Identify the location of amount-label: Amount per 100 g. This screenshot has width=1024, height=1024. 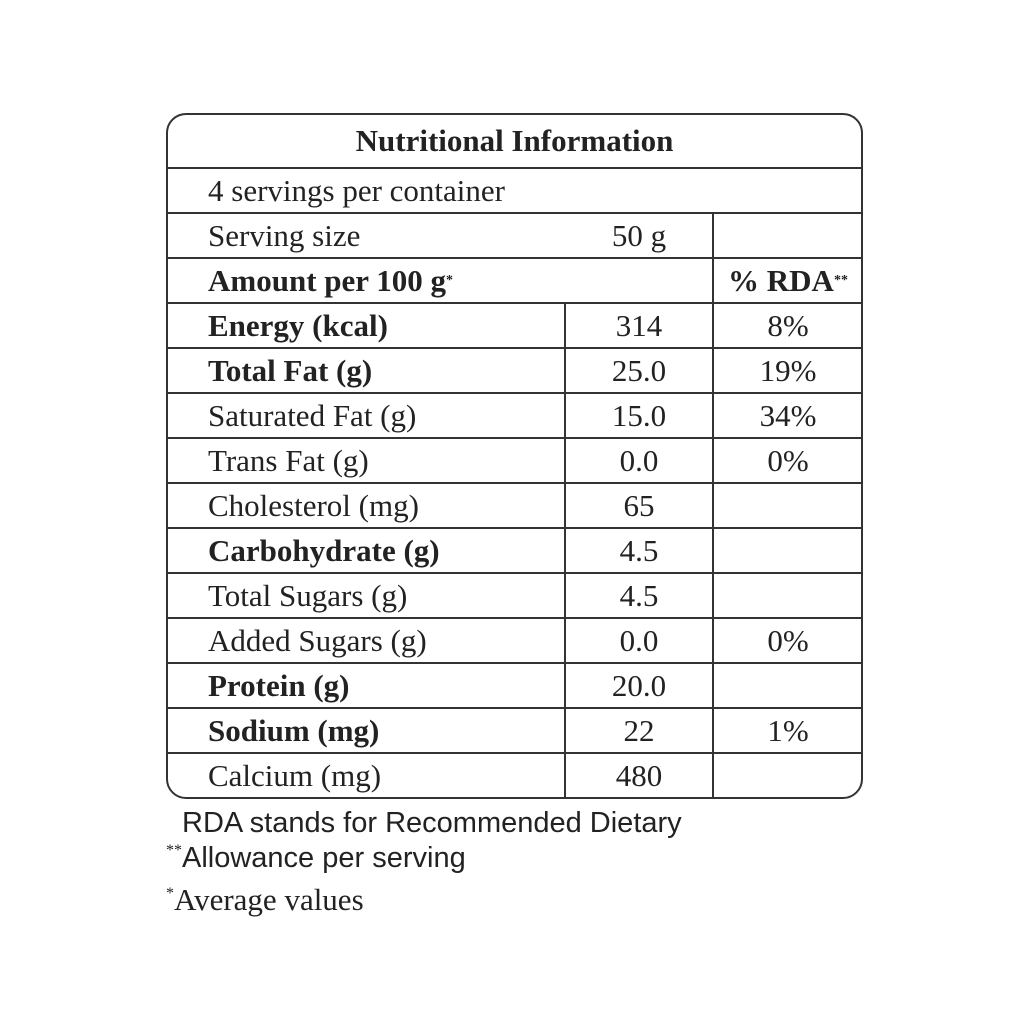
(327, 280).